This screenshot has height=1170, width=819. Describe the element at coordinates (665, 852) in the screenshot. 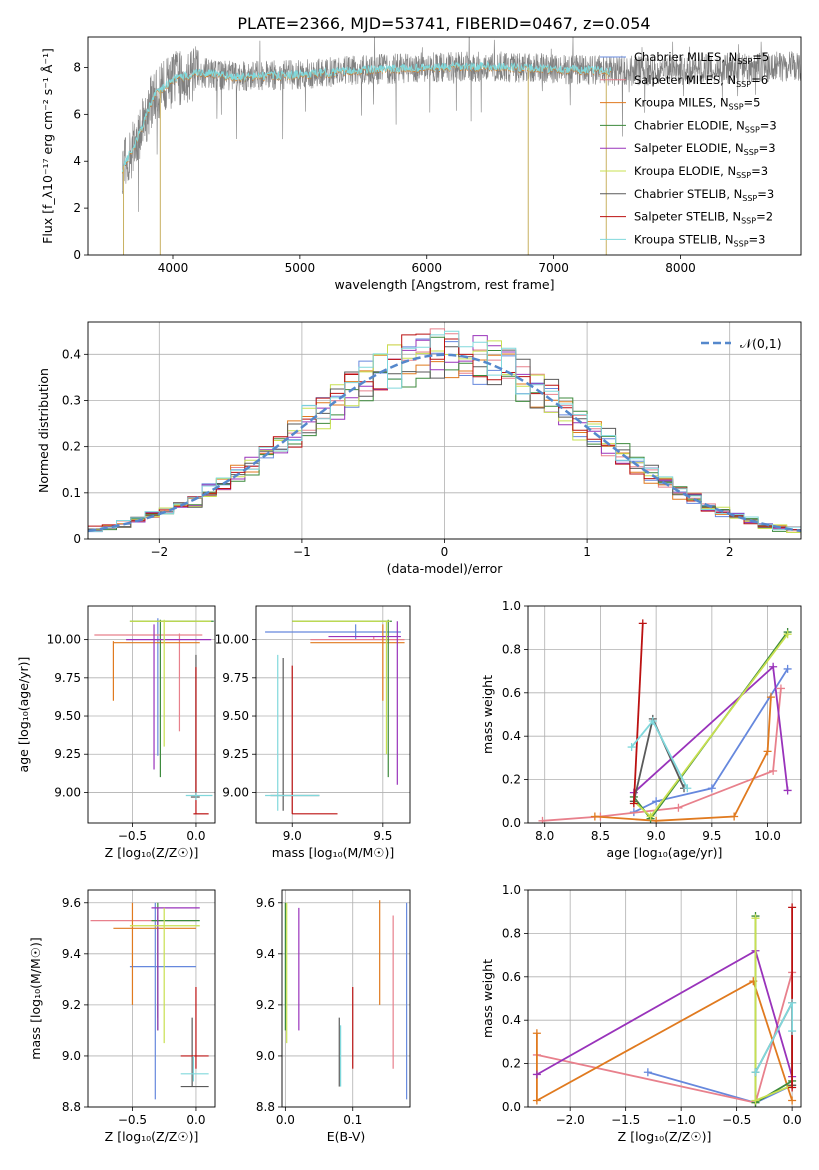

I see `x-axis-label: age [log₁₀(age/yr)]` at that location.